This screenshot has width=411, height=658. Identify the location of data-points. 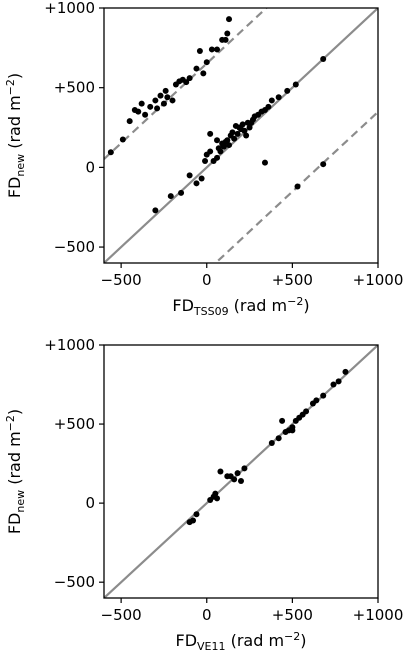
(267, 447).